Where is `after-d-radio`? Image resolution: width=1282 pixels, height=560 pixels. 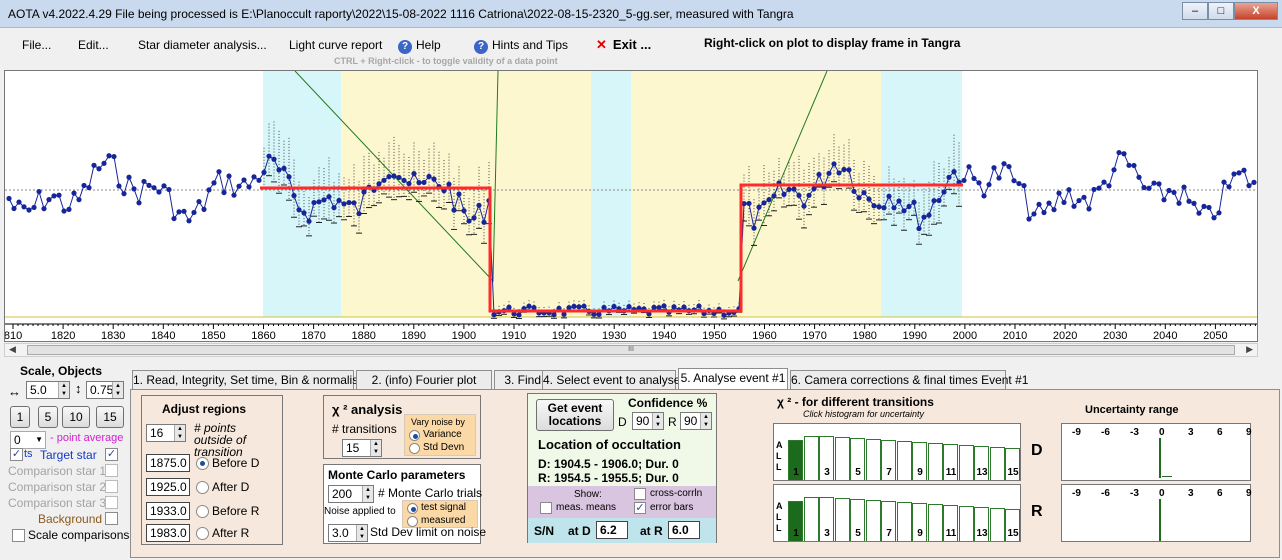
after-d-radio is located at coordinates (202, 487).